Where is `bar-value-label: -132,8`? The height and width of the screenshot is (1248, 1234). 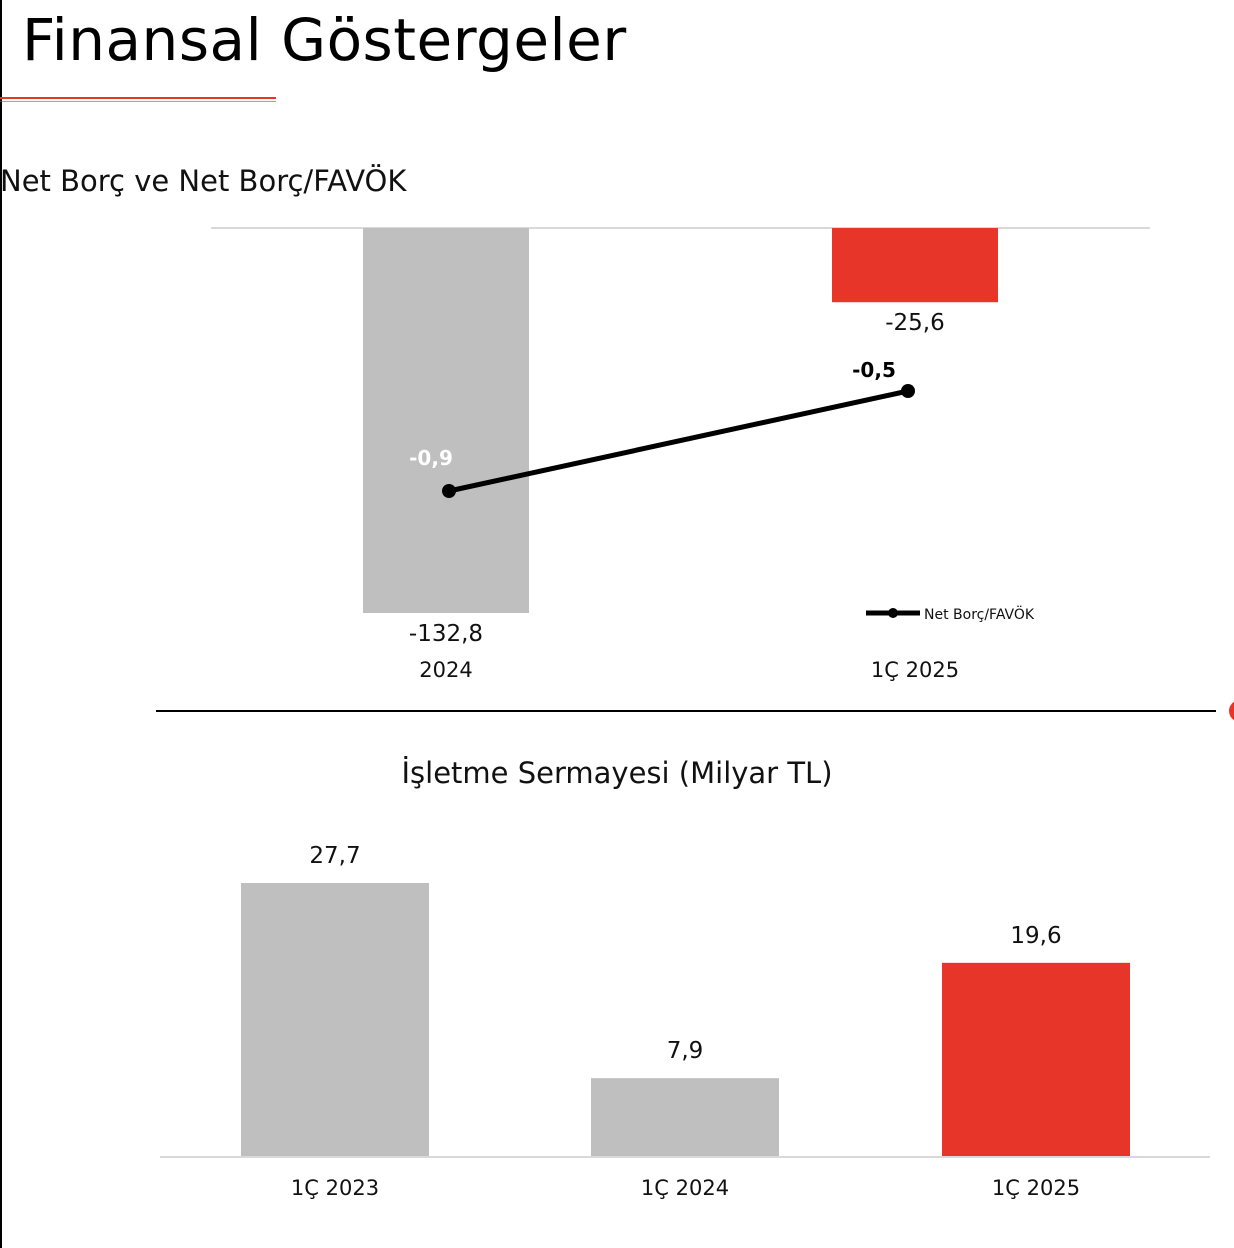
bar-value-label: -132,8 is located at coordinates (446, 634).